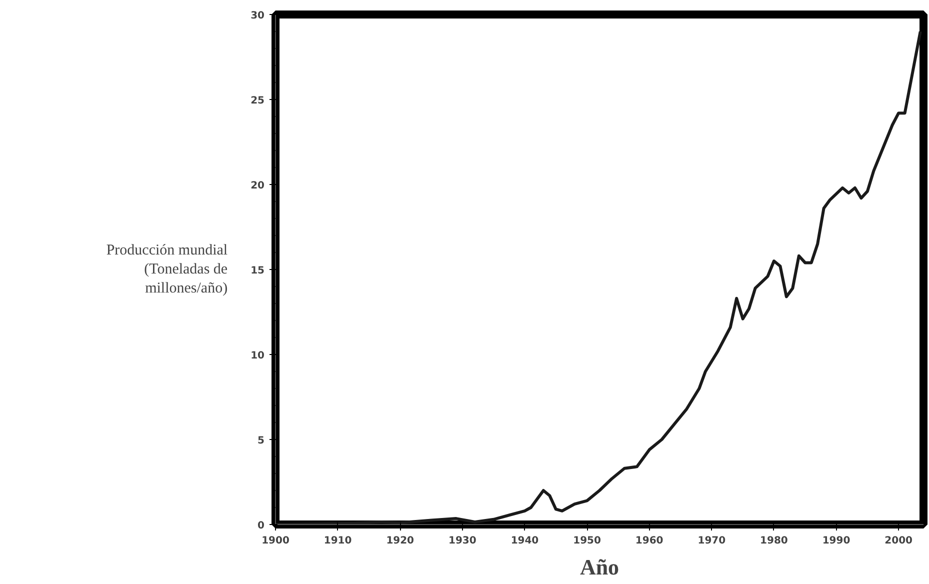 This screenshot has width=929, height=584. I want to click on y-axis-title: Producción mundial (Toneladas de millones/año), so click(167, 269).